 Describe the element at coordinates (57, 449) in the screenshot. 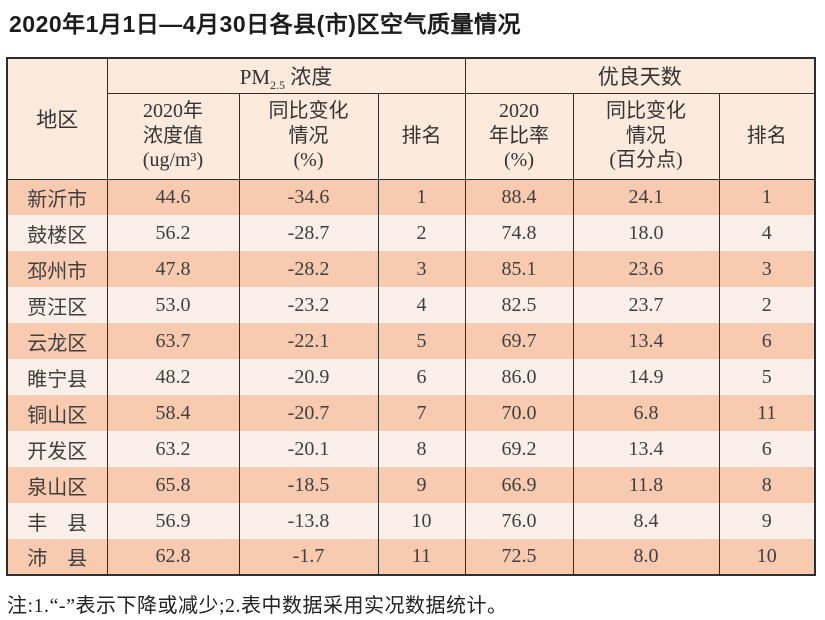

I see `cell-region: 开发区` at that location.